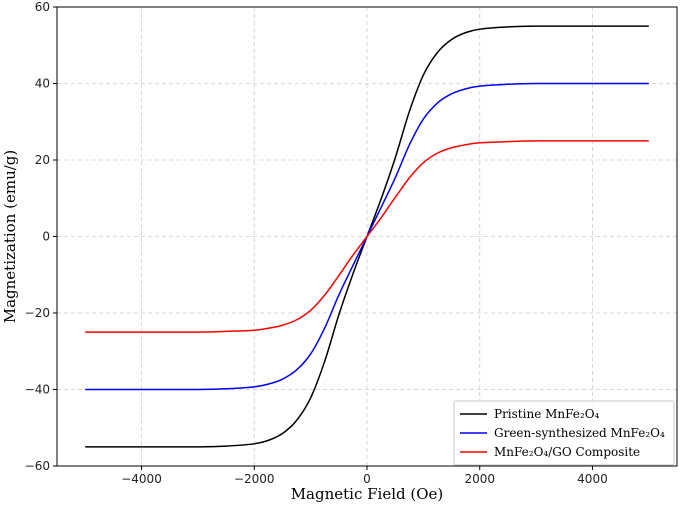 The width and height of the screenshot is (685, 505). Describe the element at coordinates (42, 7) in the screenshot. I see `y-tick-label: 60` at that location.